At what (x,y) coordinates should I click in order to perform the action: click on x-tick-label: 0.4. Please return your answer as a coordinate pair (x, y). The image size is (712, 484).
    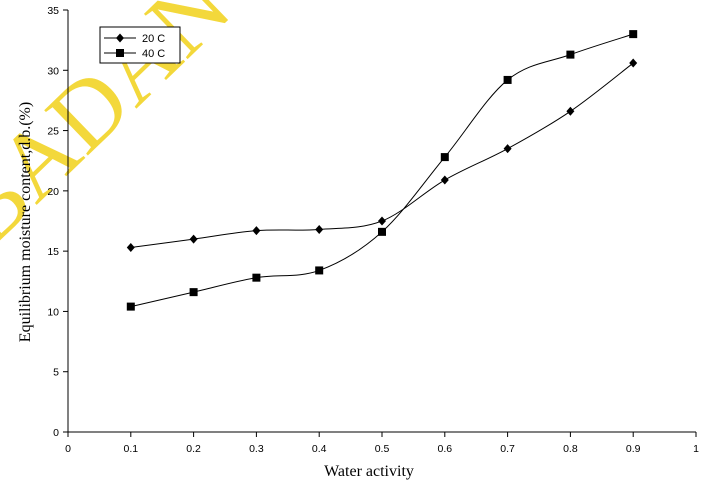
    Looking at the image, I should click on (319, 449).